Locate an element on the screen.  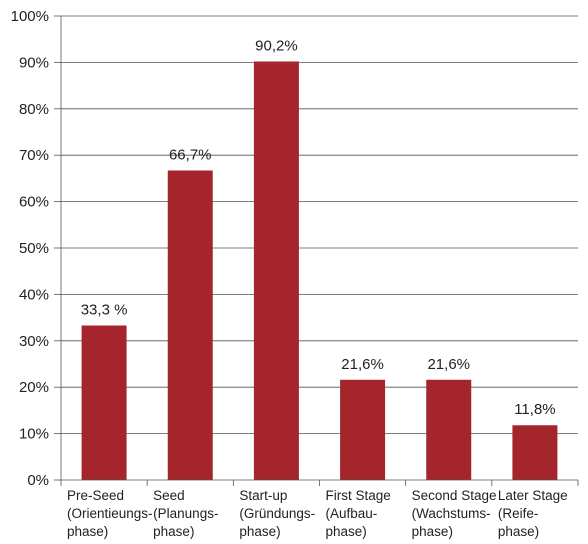
data-label: 66,7% is located at coordinates (190, 155).